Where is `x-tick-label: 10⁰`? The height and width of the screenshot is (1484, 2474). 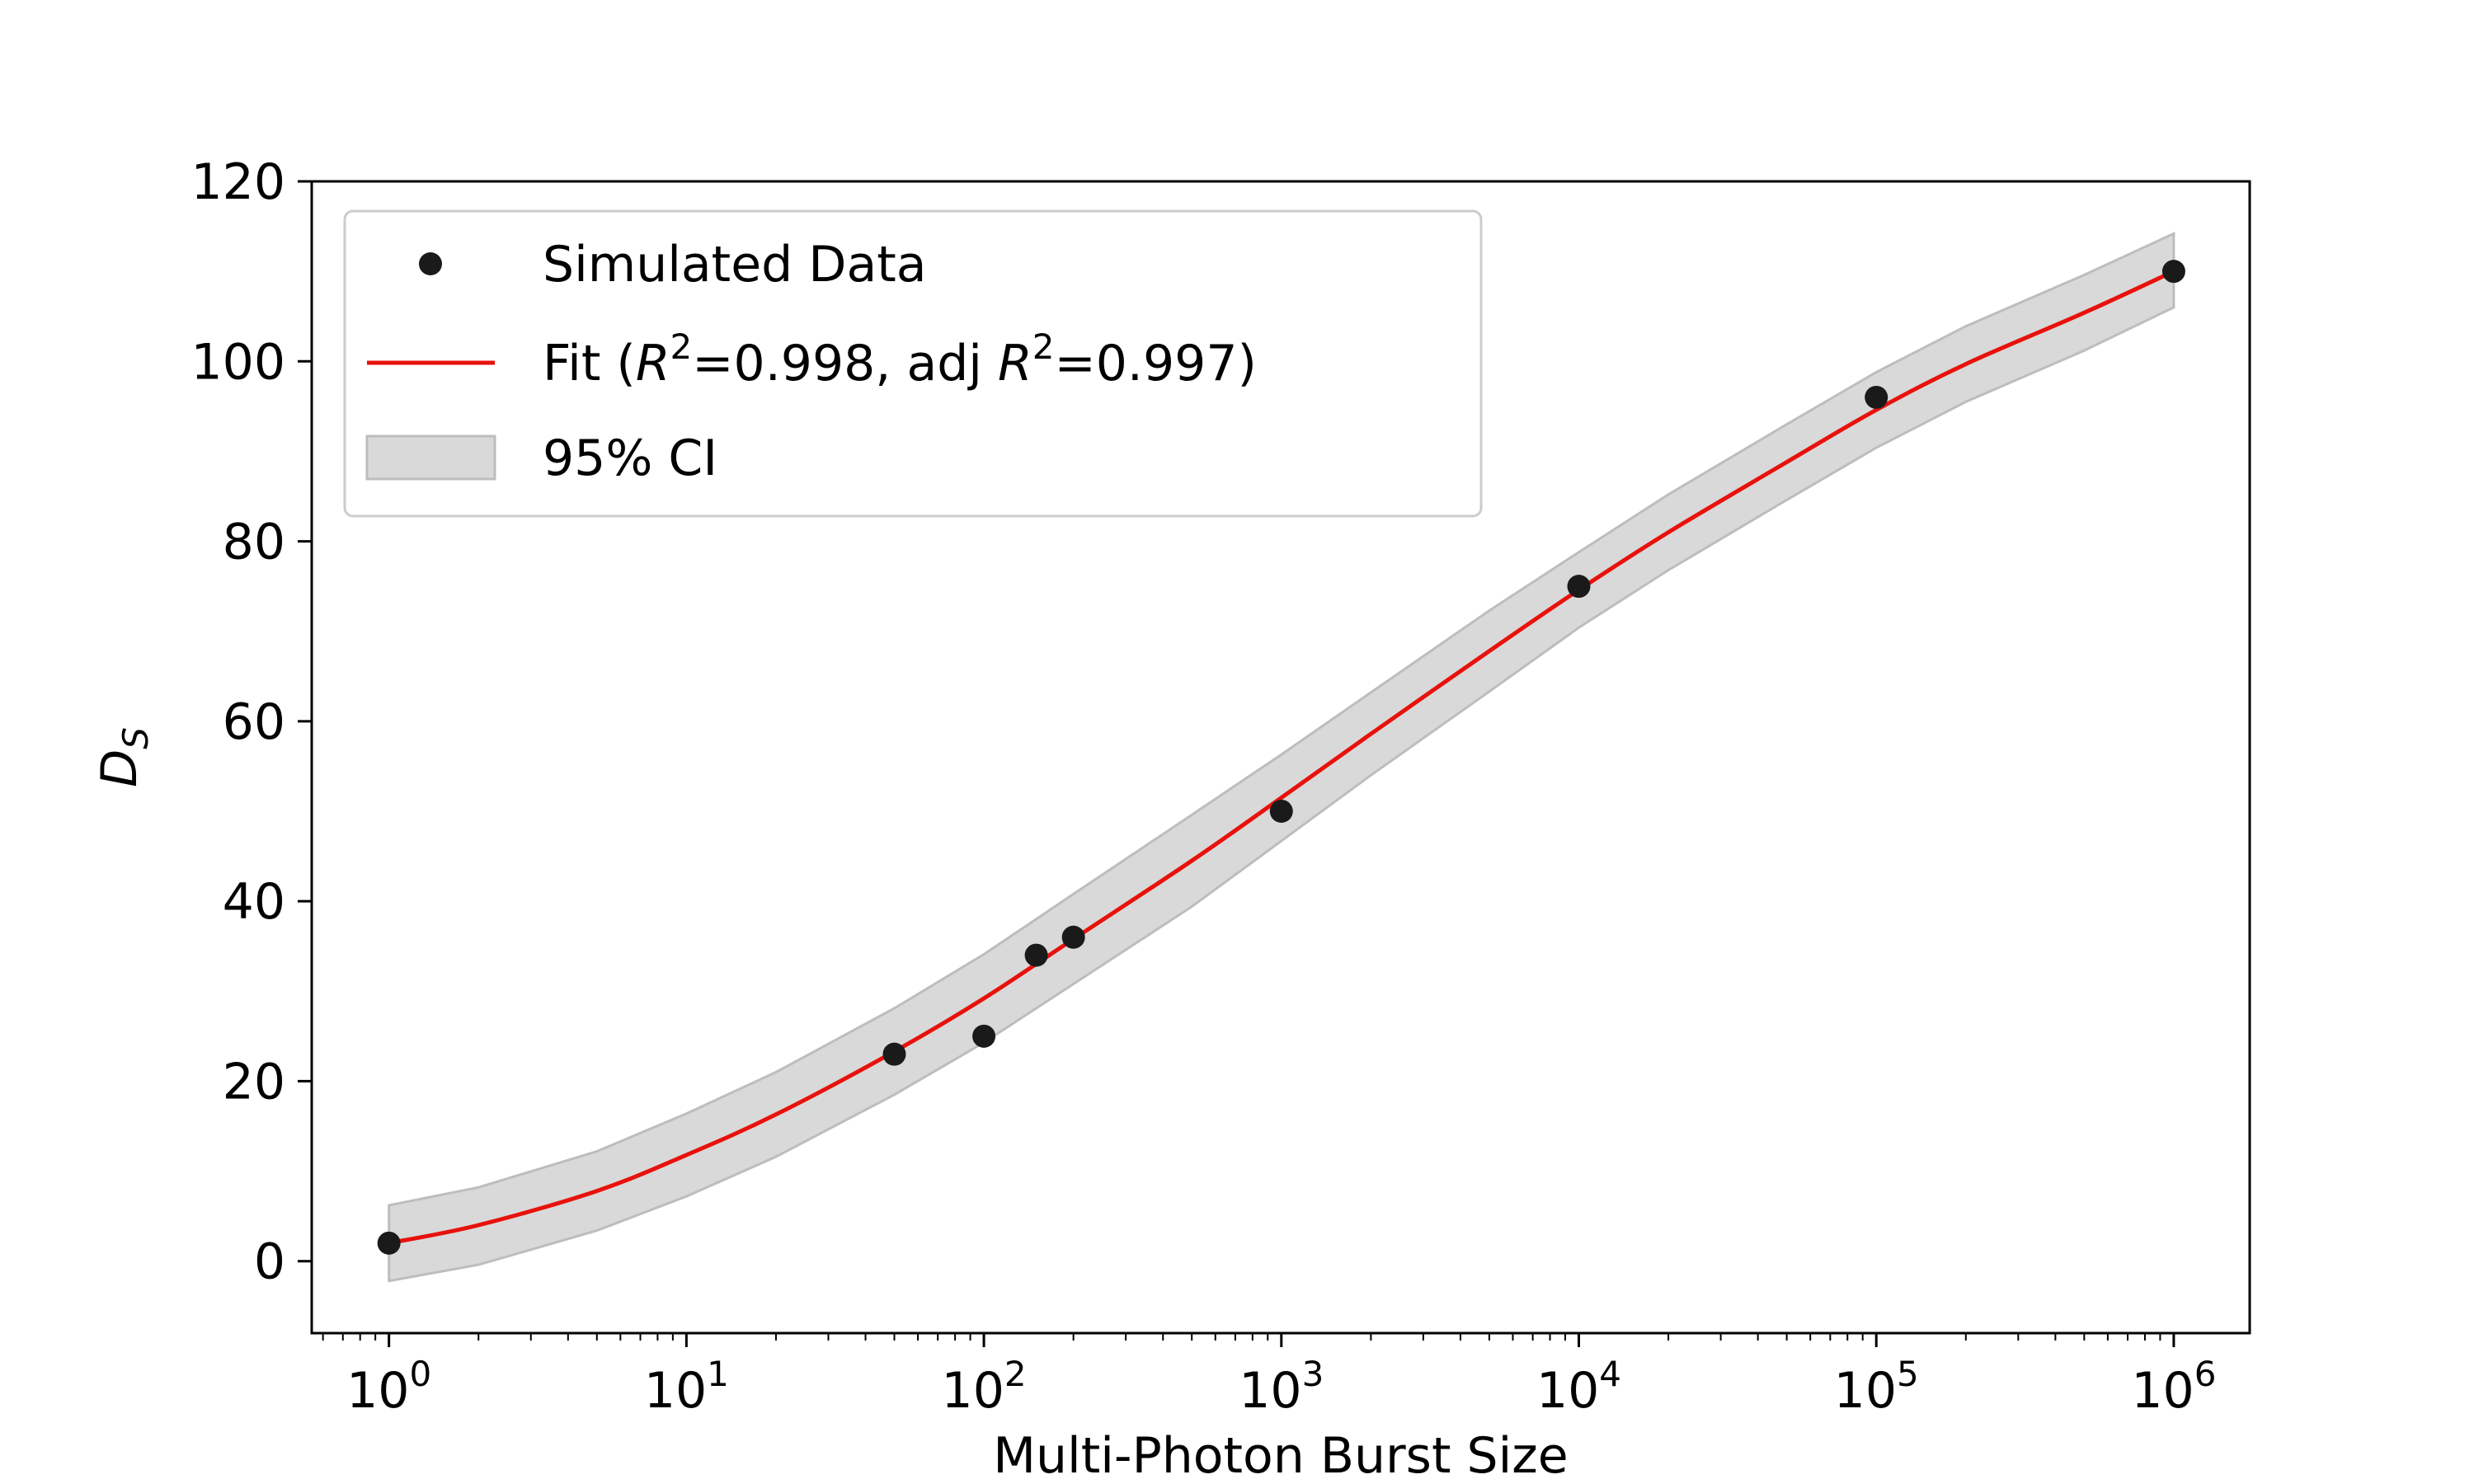 x-tick-label: 10⁰ is located at coordinates (388, 1387).